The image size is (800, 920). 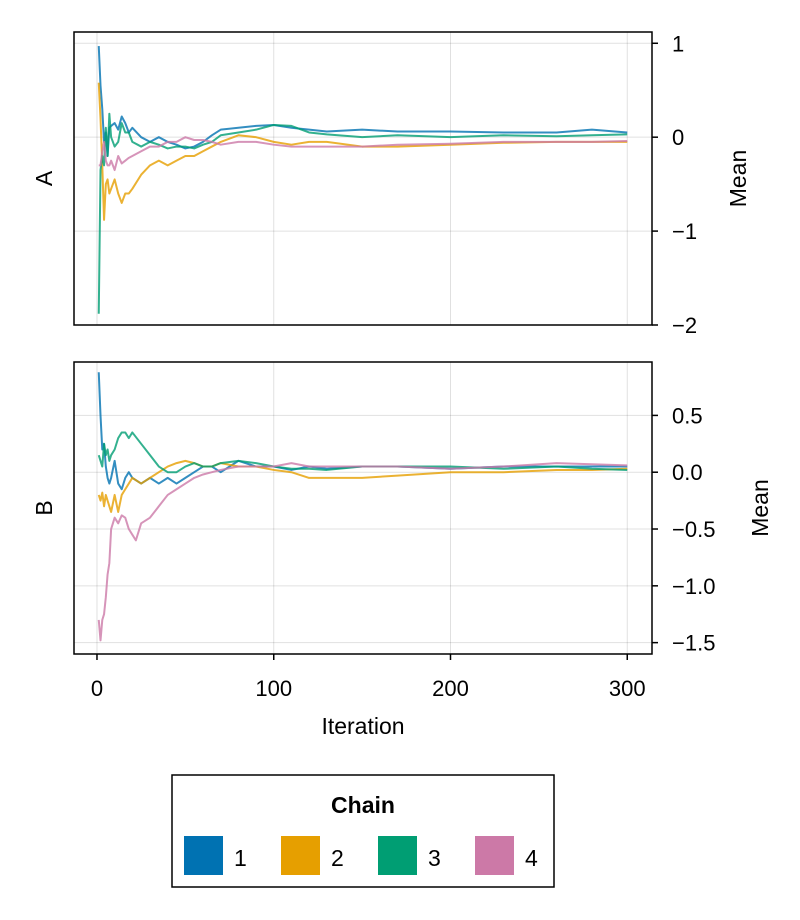 I want to click on panel-b-y-tick-label: −1.0, so click(x=693, y=586).